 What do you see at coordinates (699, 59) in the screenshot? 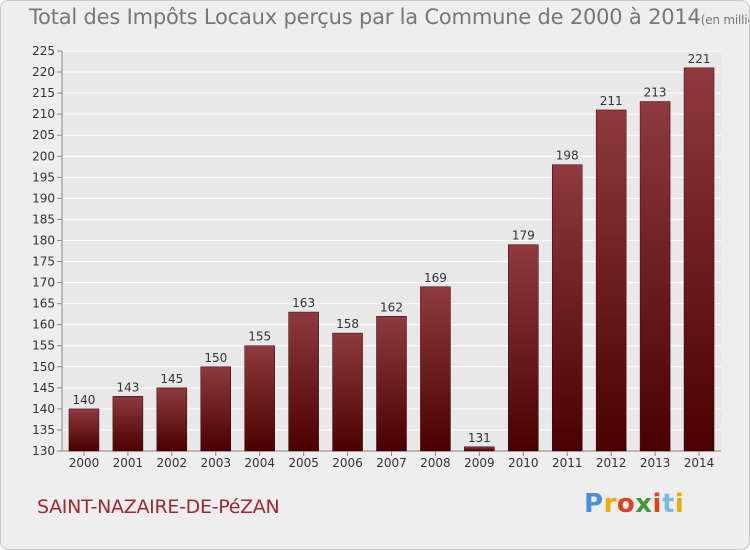
I see `bar-value-label: 221` at bounding box center [699, 59].